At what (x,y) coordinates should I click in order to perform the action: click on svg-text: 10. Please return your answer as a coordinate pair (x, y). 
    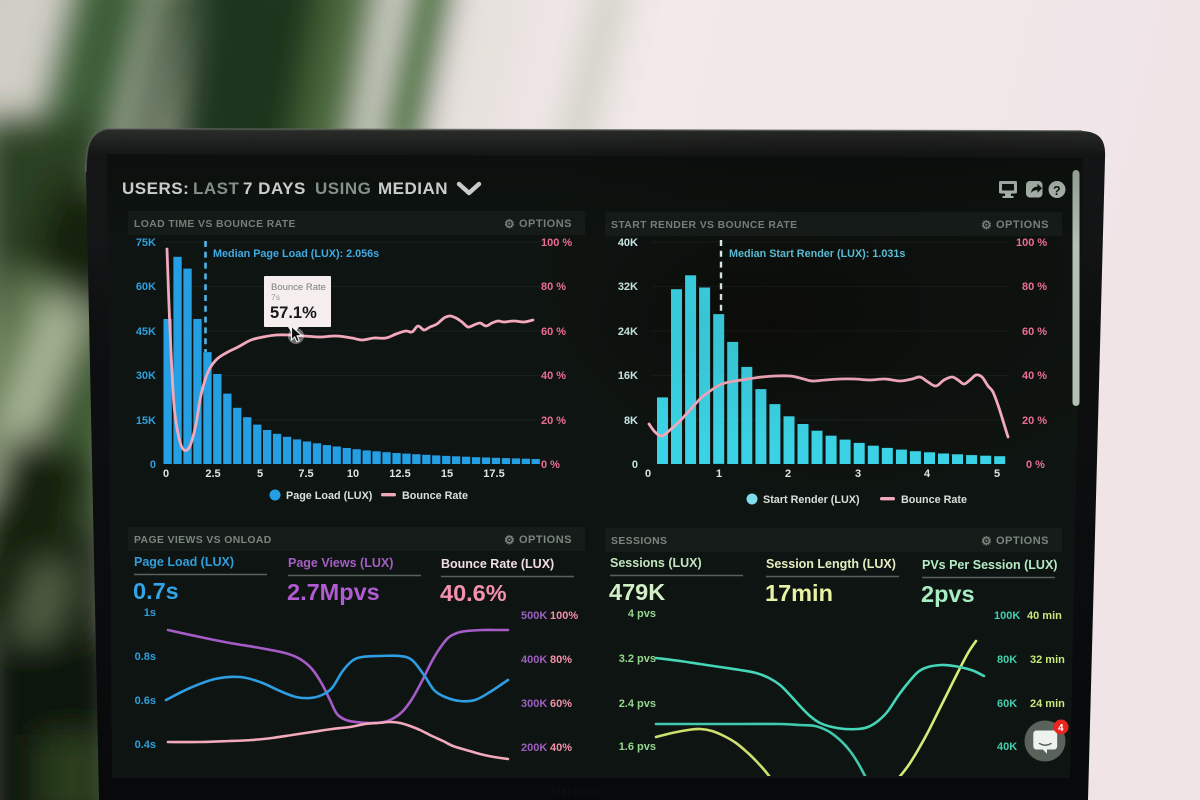
    Looking at the image, I should click on (353, 474).